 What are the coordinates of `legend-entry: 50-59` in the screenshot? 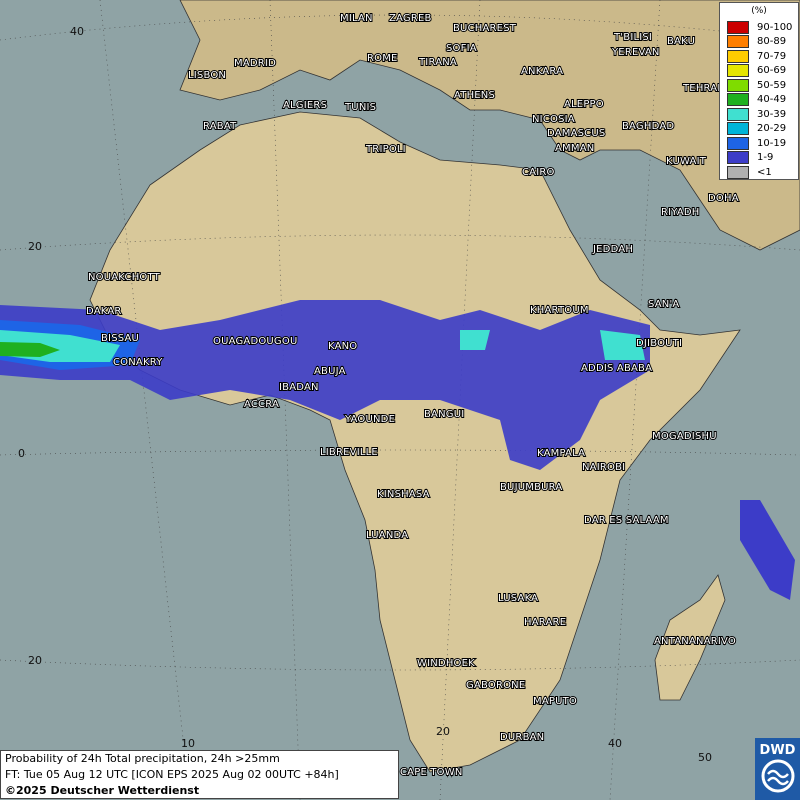 It's located at (759, 85).